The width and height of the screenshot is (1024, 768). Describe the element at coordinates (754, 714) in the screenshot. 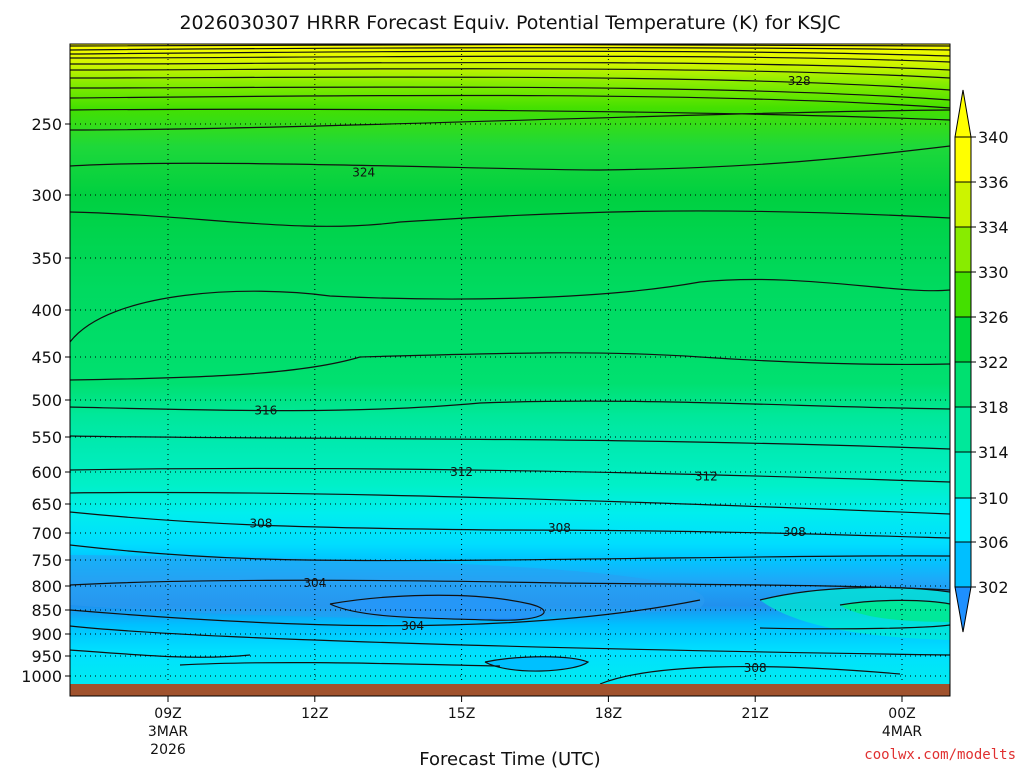

I see `x-tick-label-21Z: 21Z` at that location.